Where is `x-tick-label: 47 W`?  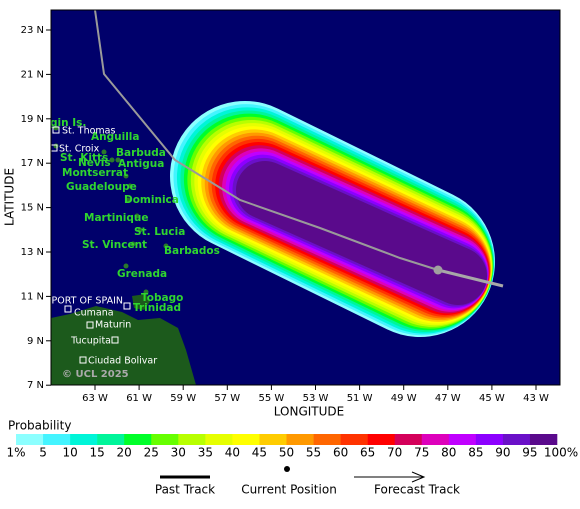
x-tick-label: 47 W is located at coordinates (448, 398).